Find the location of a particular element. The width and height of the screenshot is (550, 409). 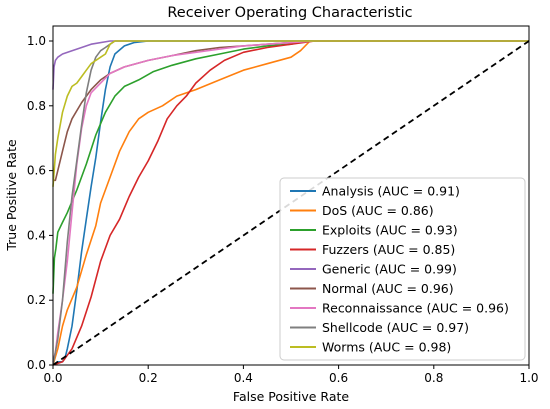

legend-entry: Reconnaissance (AUC = 0.96) is located at coordinates (415, 308).